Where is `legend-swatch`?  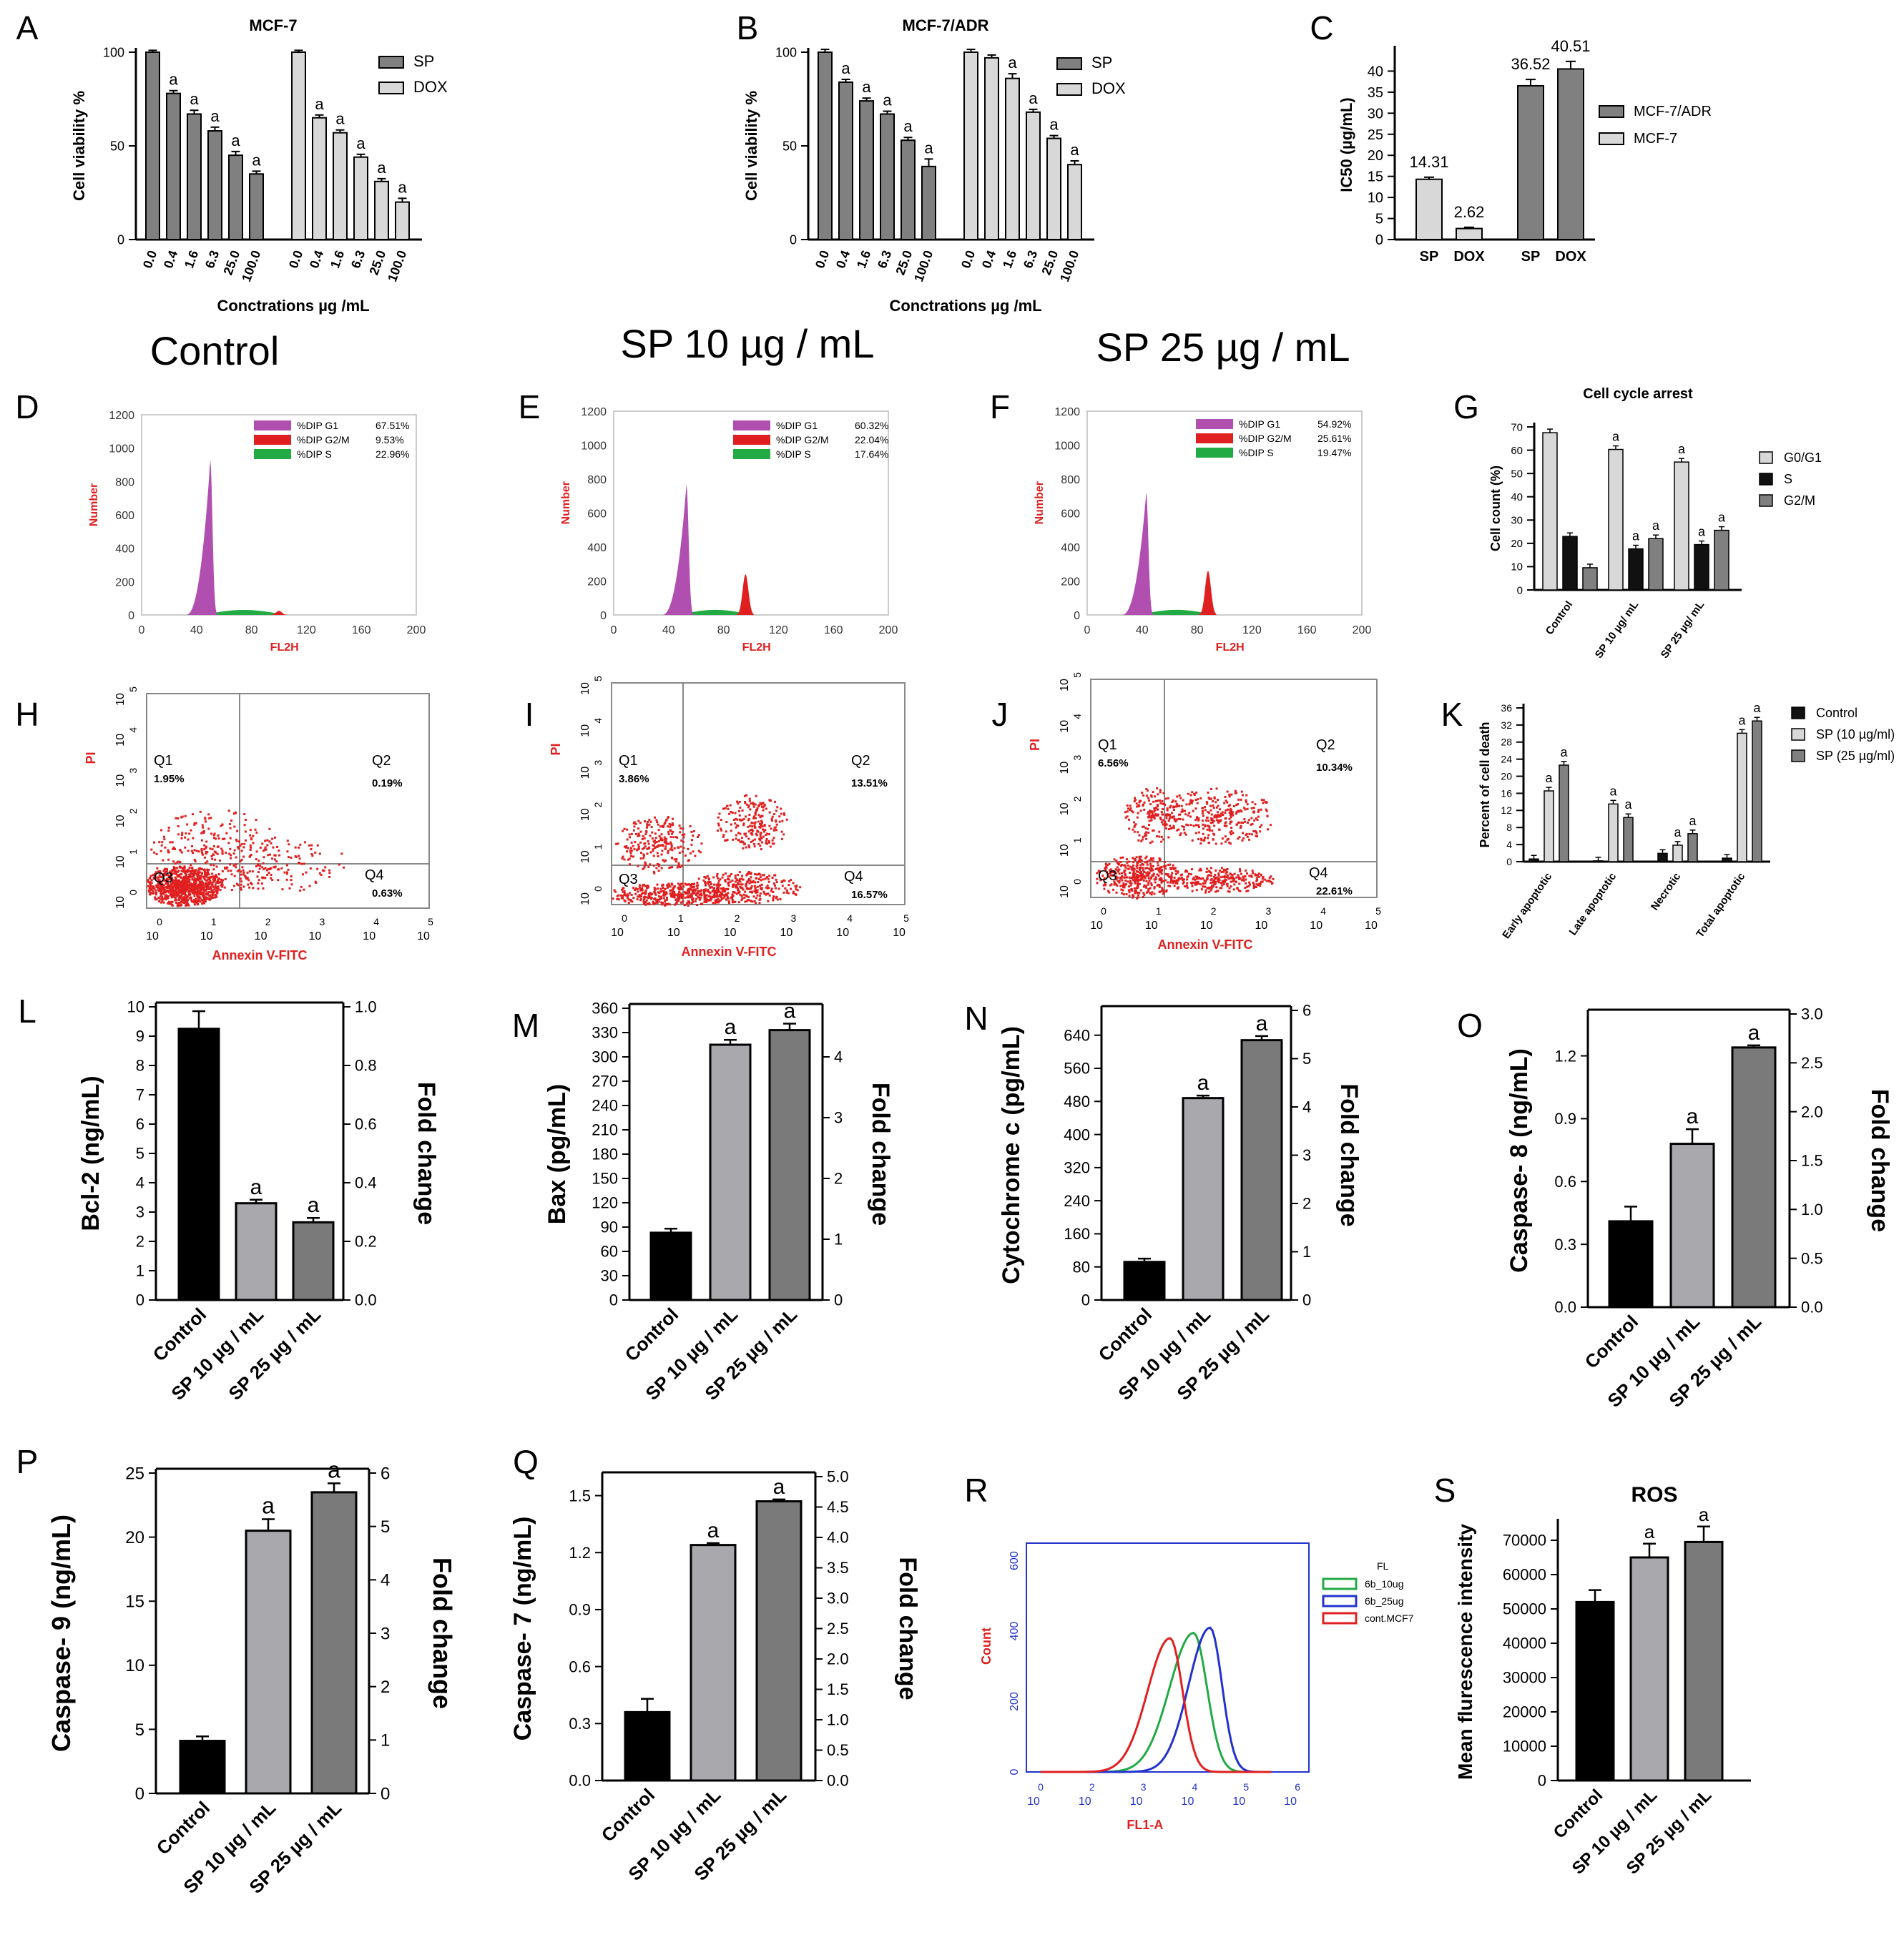 legend-swatch is located at coordinates (751, 454).